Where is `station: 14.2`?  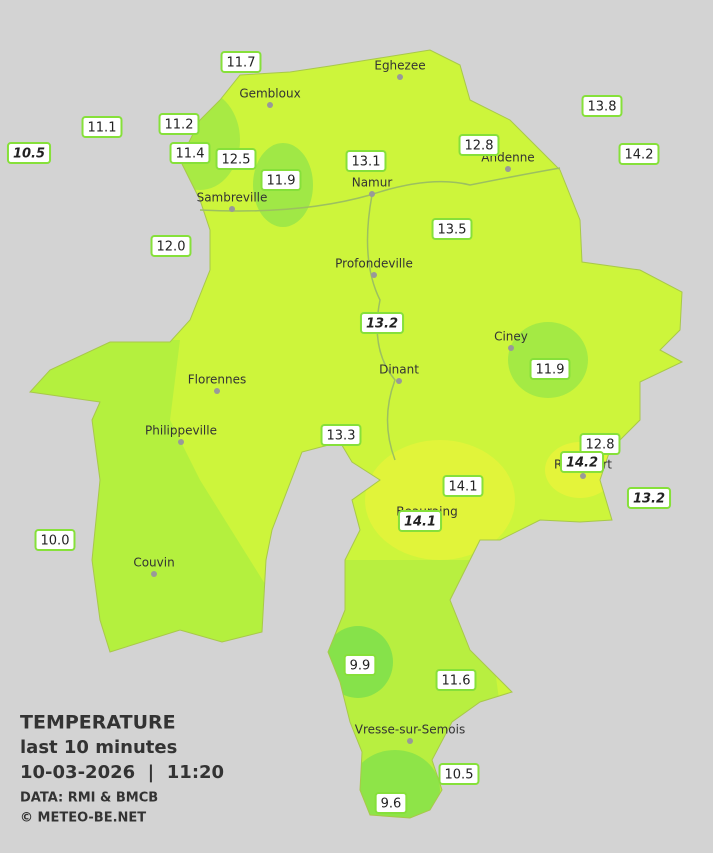
station: 14.2 is located at coordinates (582, 462).